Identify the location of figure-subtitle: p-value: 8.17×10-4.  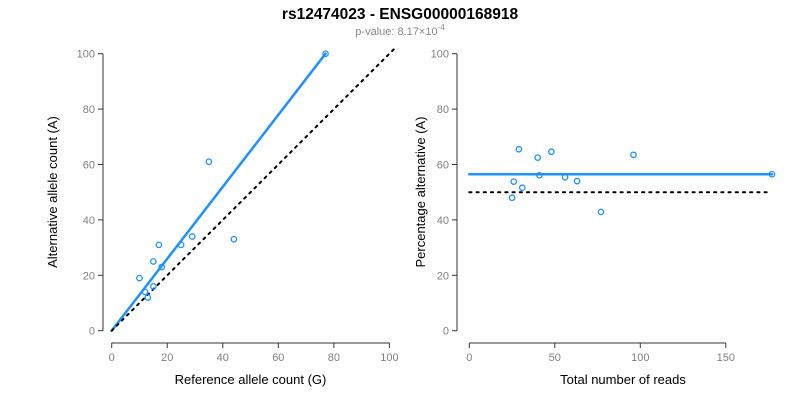
(400, 30).